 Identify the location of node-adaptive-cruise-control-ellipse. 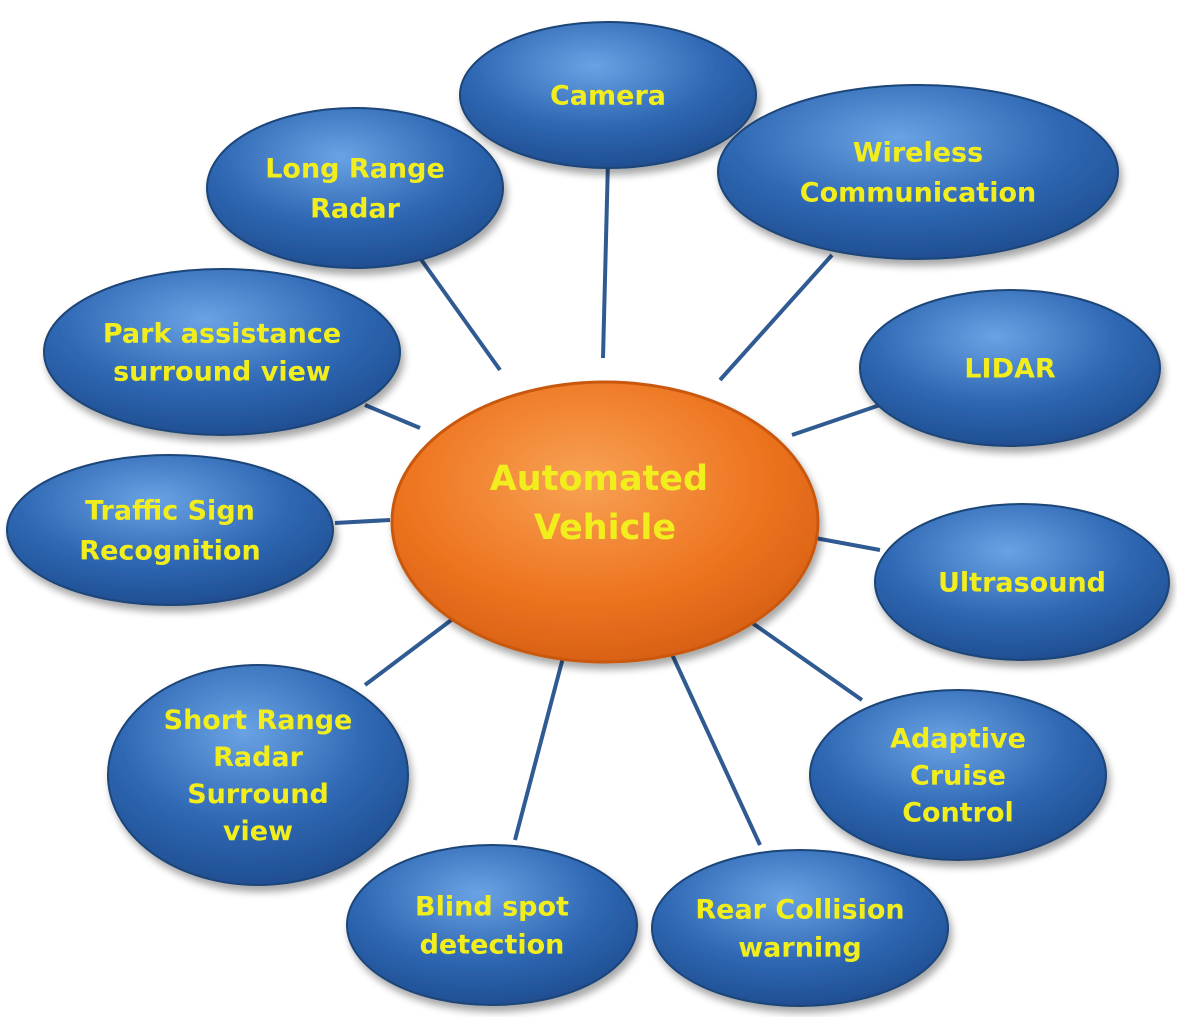
(958, 775).